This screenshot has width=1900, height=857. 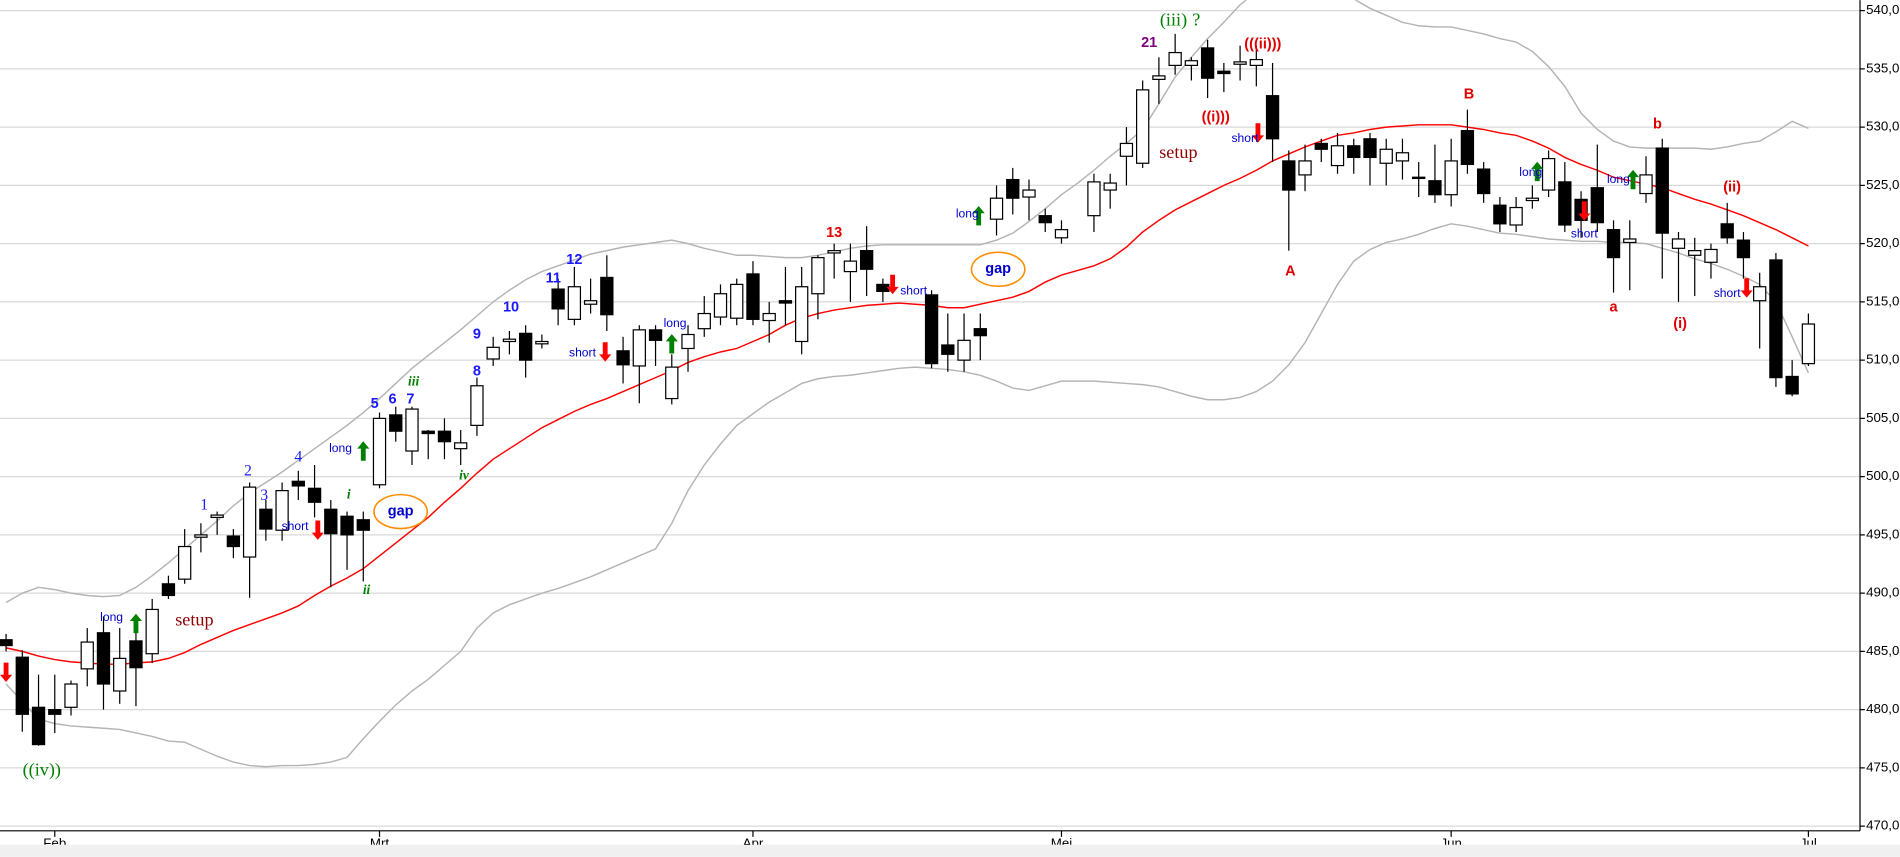 I want to click on y-tick-label: 475,00, so click(x=1883, y=766).